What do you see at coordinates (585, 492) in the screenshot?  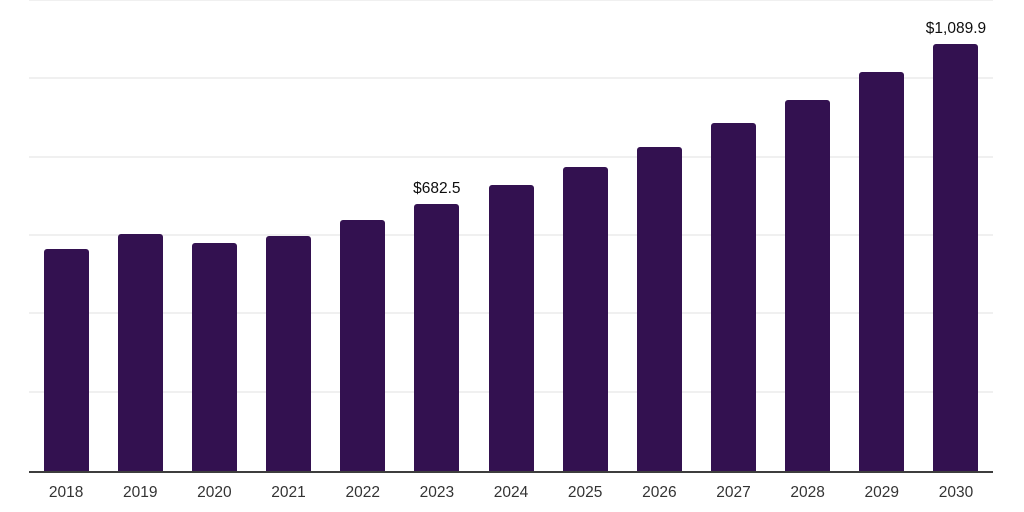 I see `x-tick-2025: 2025` at bounding box center [585, 492].